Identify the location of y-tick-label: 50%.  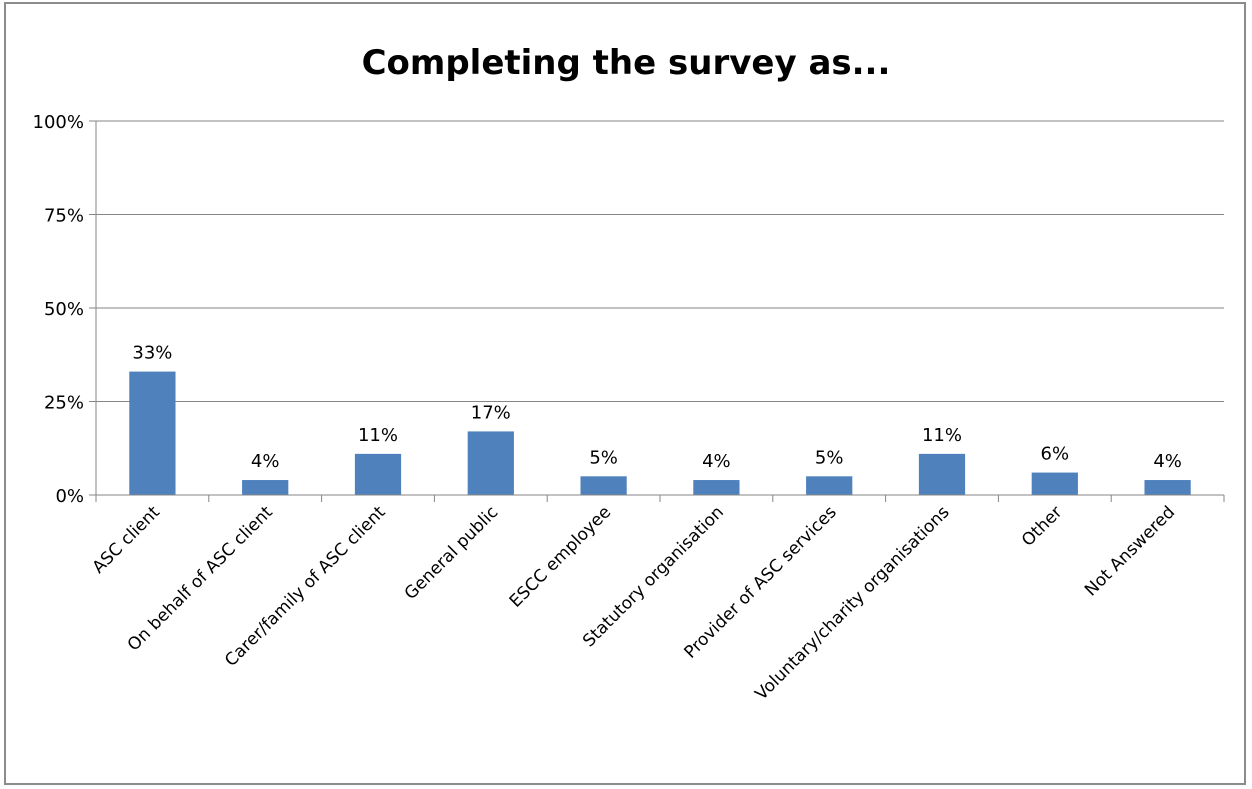
(64, 309).